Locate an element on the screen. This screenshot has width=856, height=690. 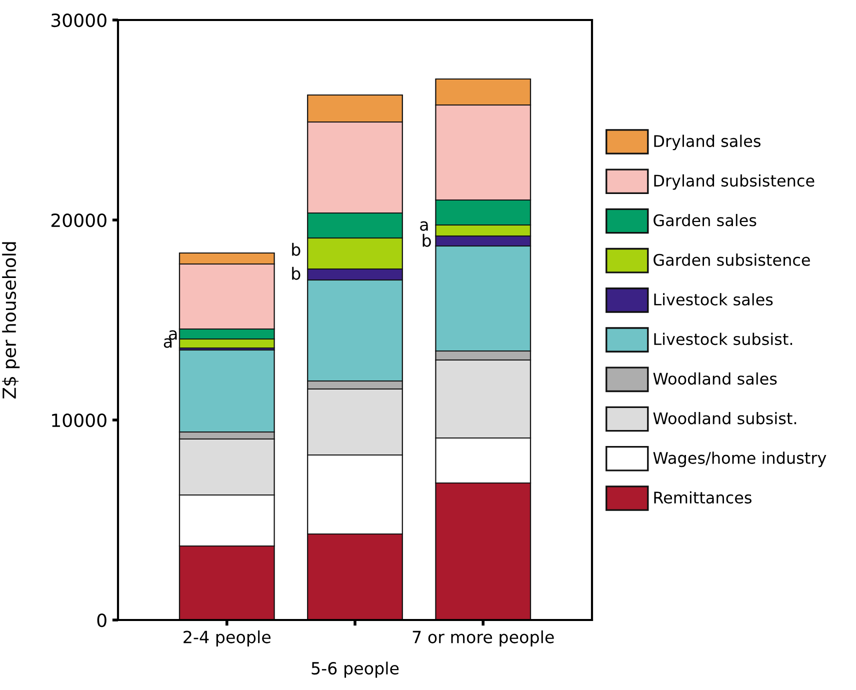
legend-label: Dryland subsistence is located at coordinates (734, 182).